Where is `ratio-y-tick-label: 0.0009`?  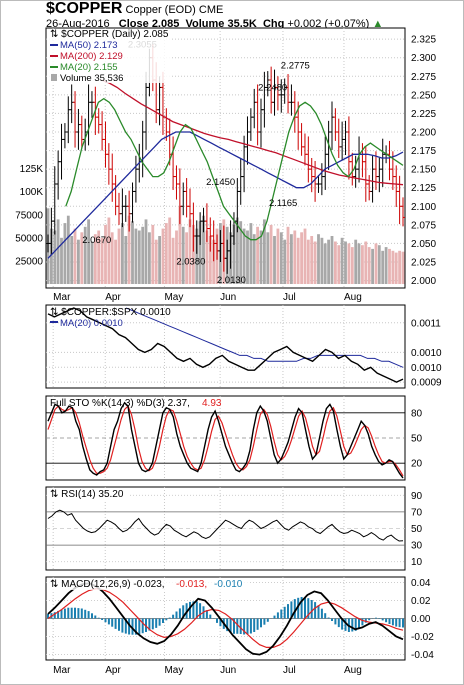 ratio-y-tick-label: 0.0009 is located at coordinates (426, 383).